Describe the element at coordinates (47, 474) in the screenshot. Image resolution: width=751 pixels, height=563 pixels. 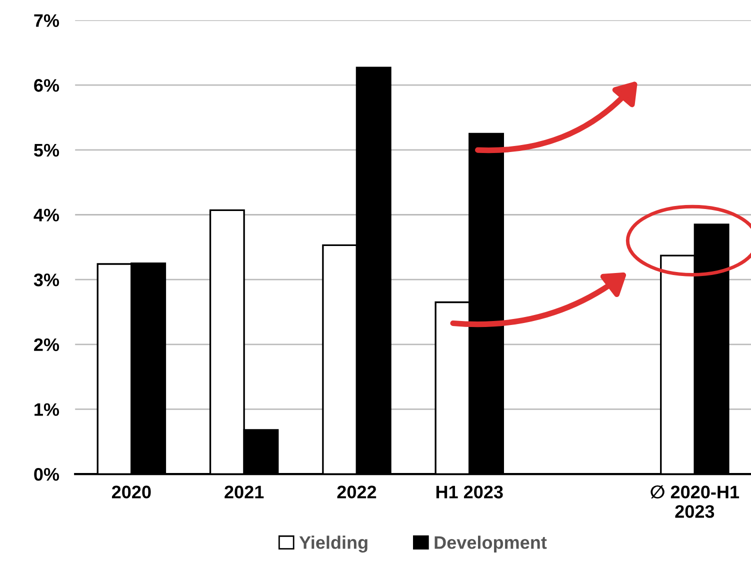
I see `y-tick-label: 0%` at that location.